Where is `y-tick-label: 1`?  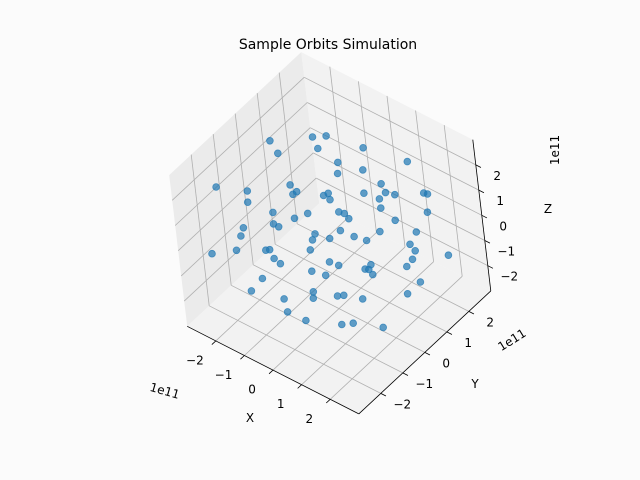 y-tick-label: 1 is located at coordinates (468, 343).